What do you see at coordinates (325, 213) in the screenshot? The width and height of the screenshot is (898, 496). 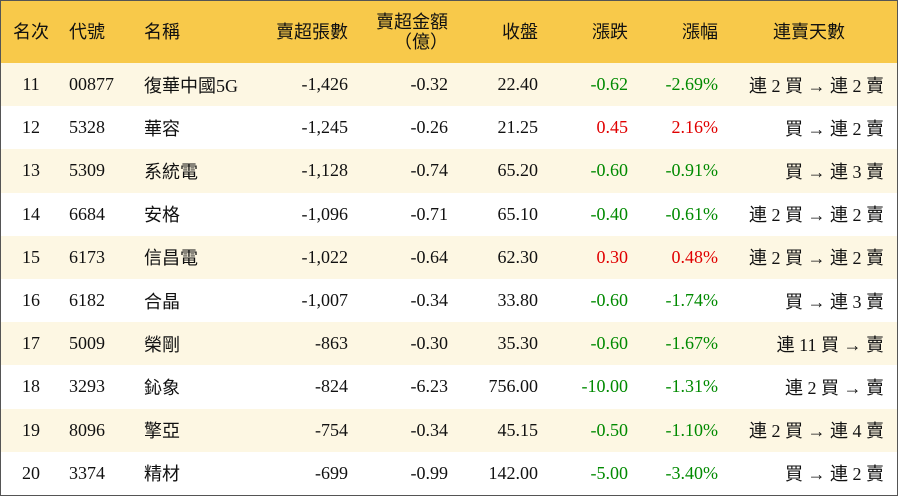 I see `table-cell: -1,096` at bounding box center [325, 213].